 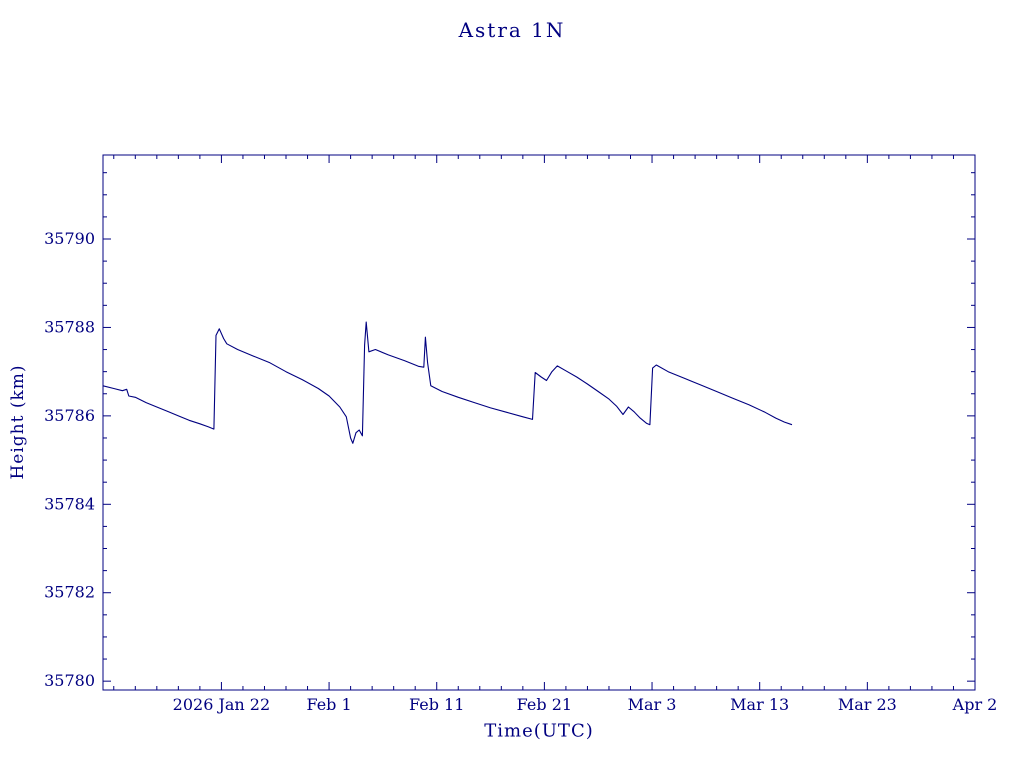 What do you see at coordinates (539, 731) in the screenshot?
I see `x-axis-label: Time(UTC)` at bounding box center [539, 731].